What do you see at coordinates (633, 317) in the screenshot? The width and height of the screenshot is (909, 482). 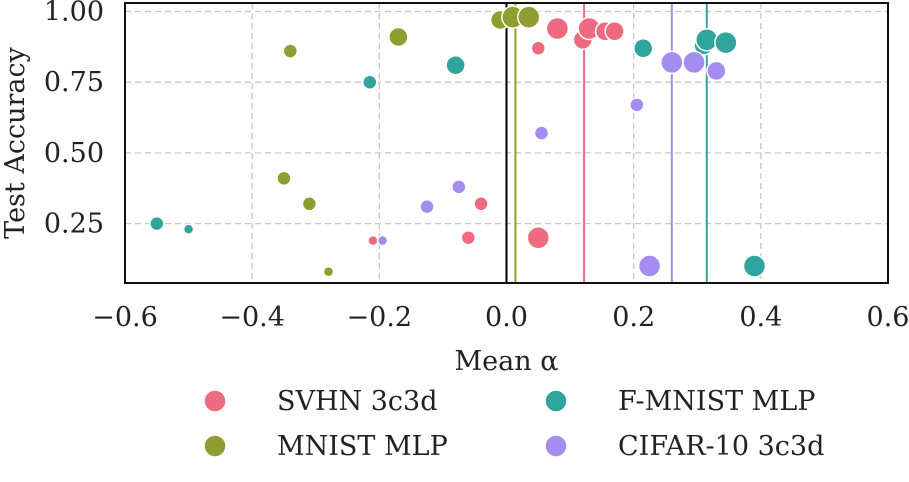 I see `x-tick-label: 0.2` at bounding box center [633, 317].